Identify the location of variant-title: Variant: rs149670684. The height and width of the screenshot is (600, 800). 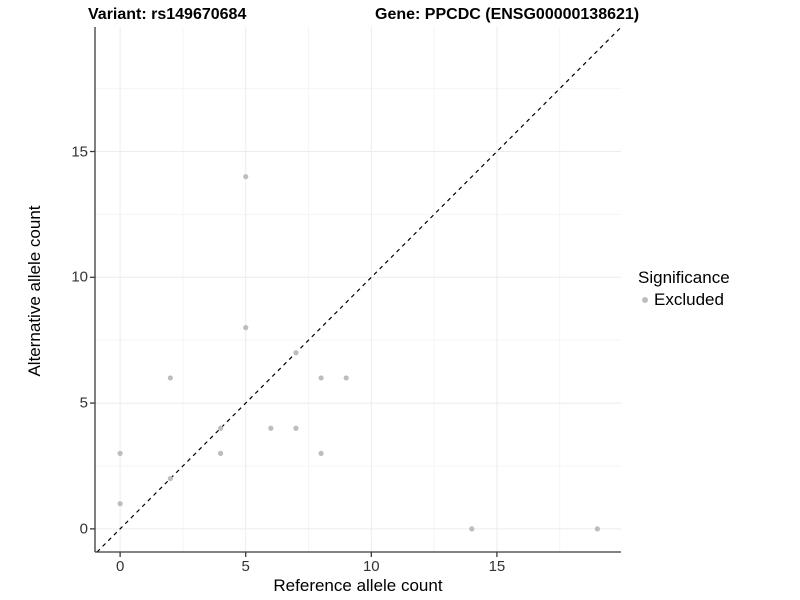
(167, 14).